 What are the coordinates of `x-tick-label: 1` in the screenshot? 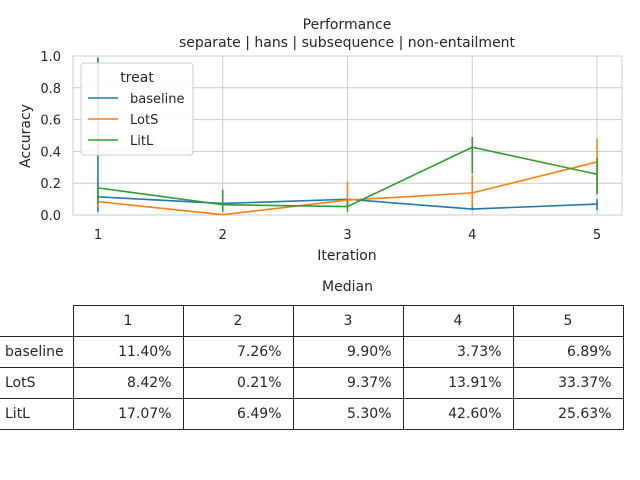 It's located at (98, 235).